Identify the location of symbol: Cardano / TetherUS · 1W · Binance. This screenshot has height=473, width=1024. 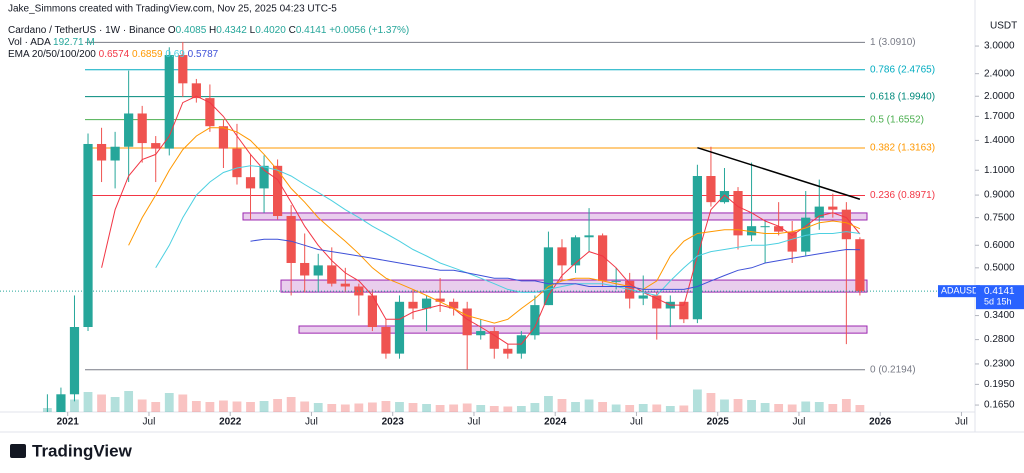
(87, 30).